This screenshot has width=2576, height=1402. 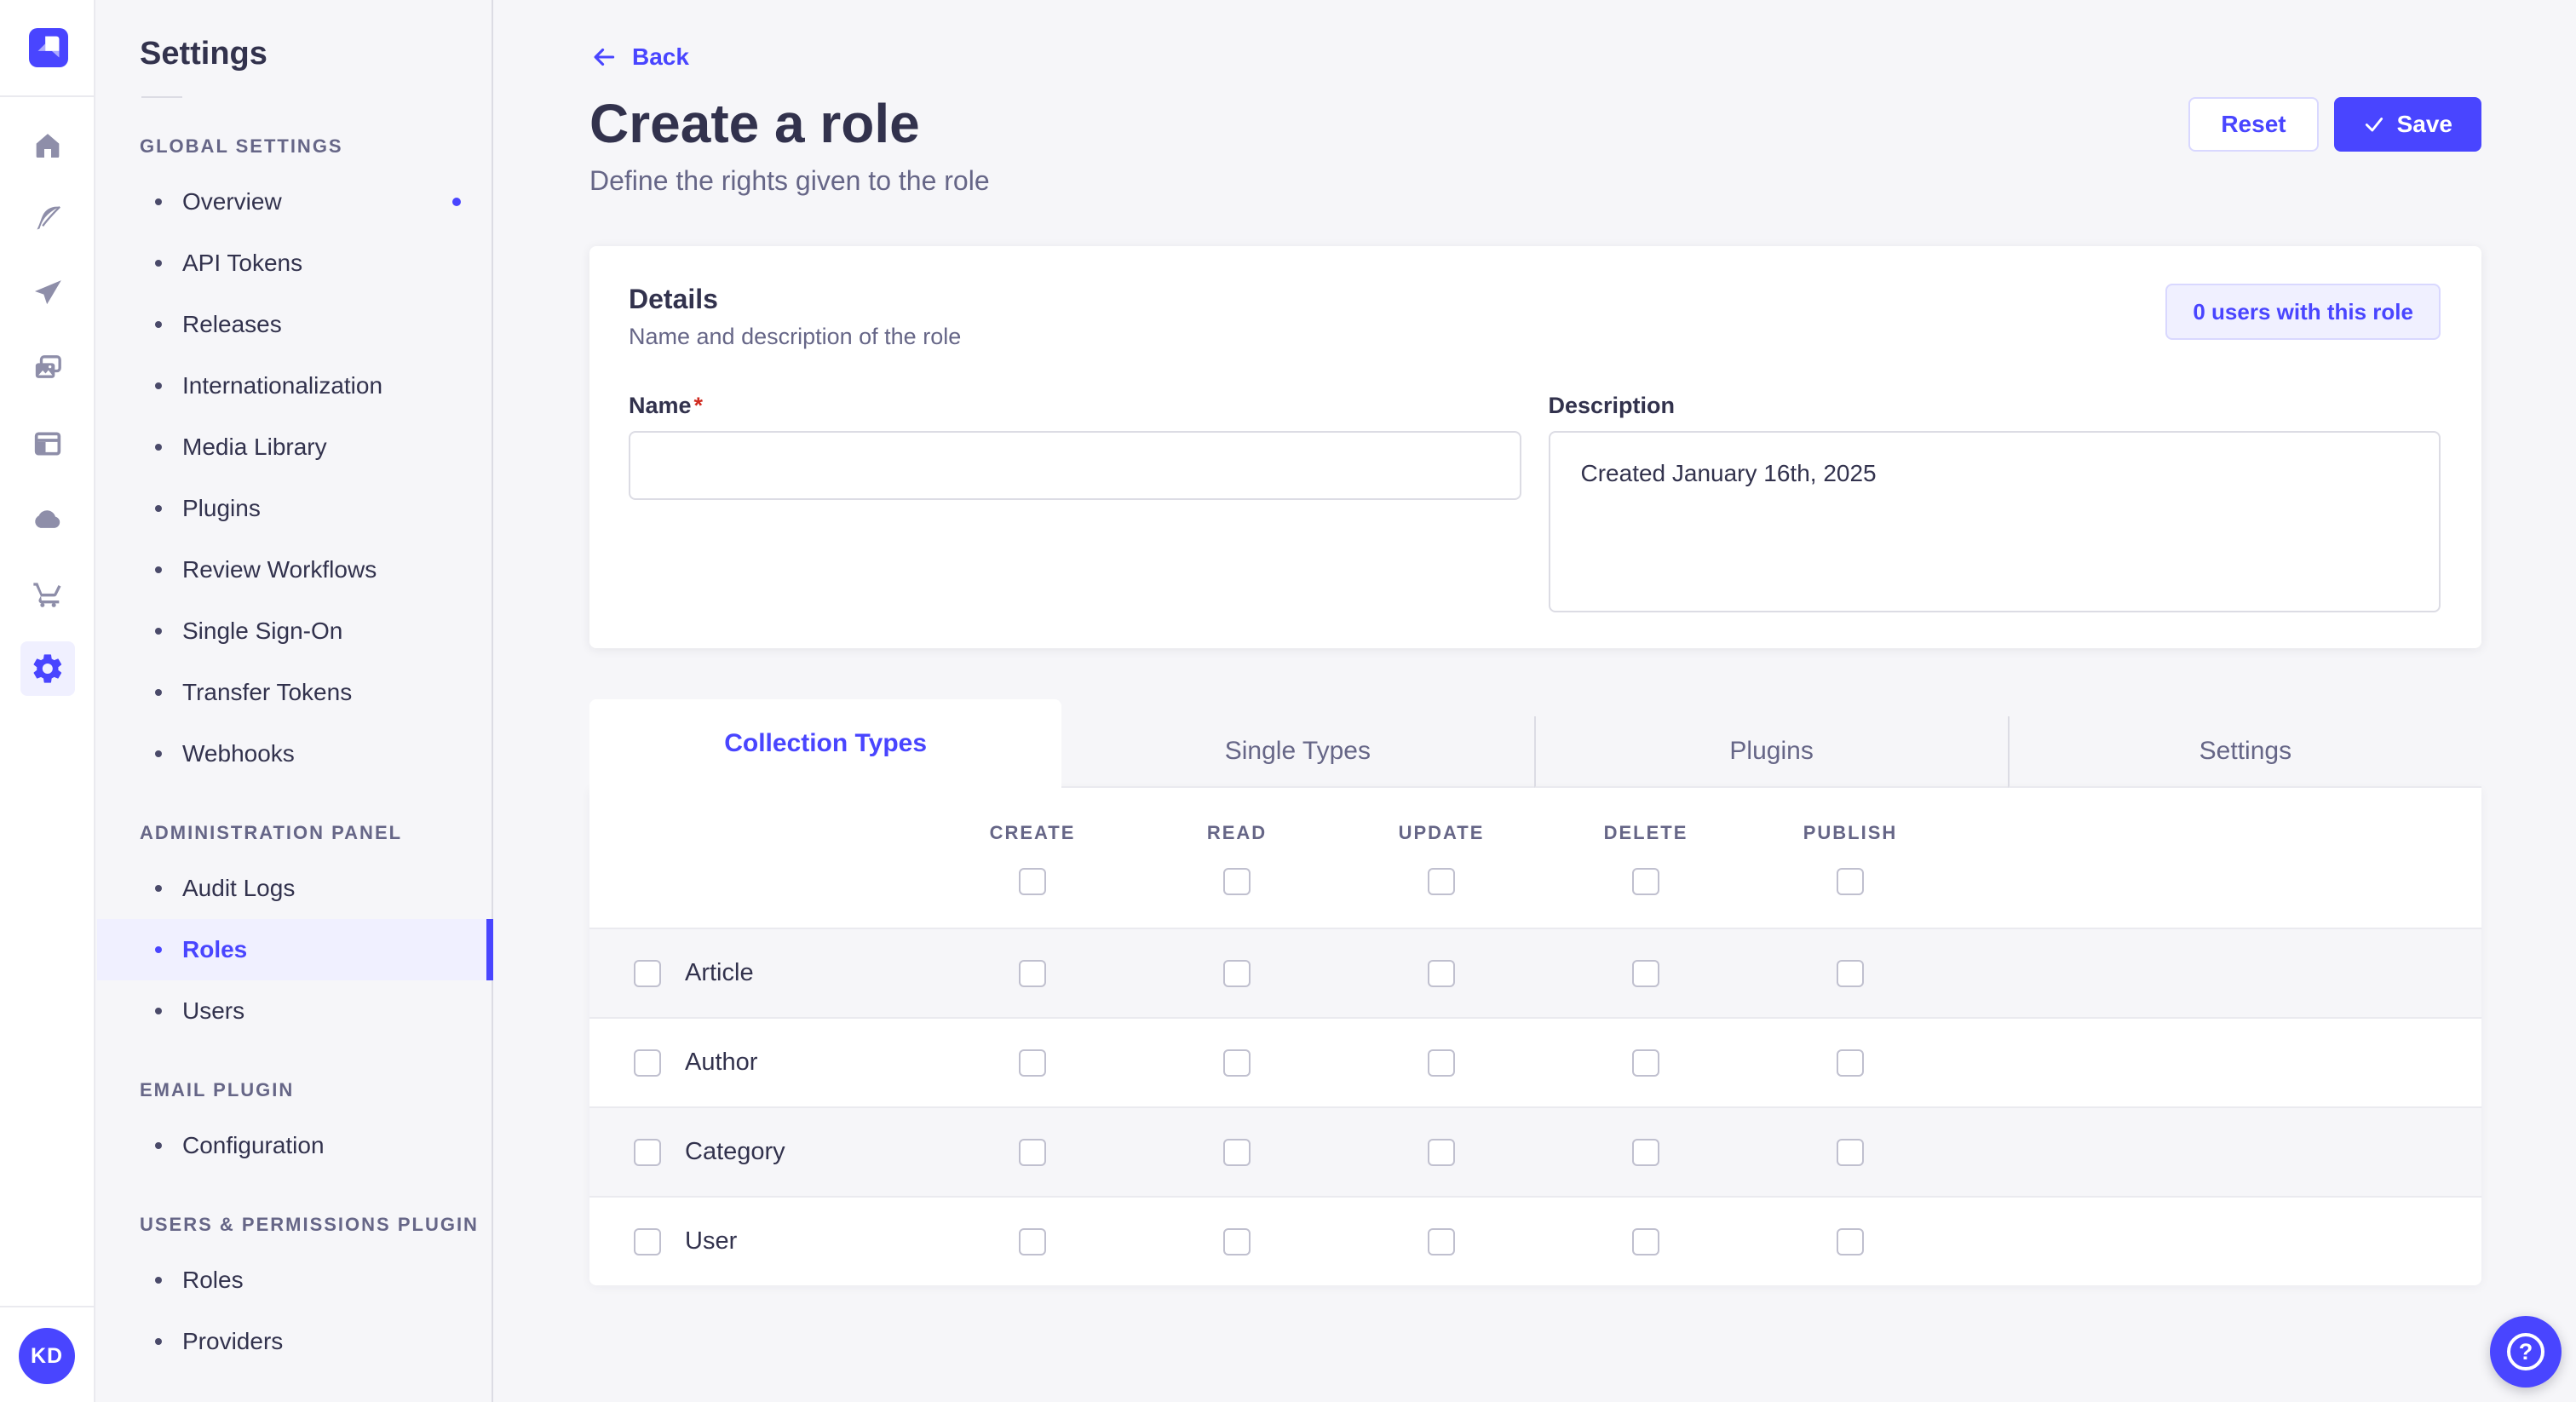 I want to click on sidebar-item-releases: Releases, so click(x=295, y=324).